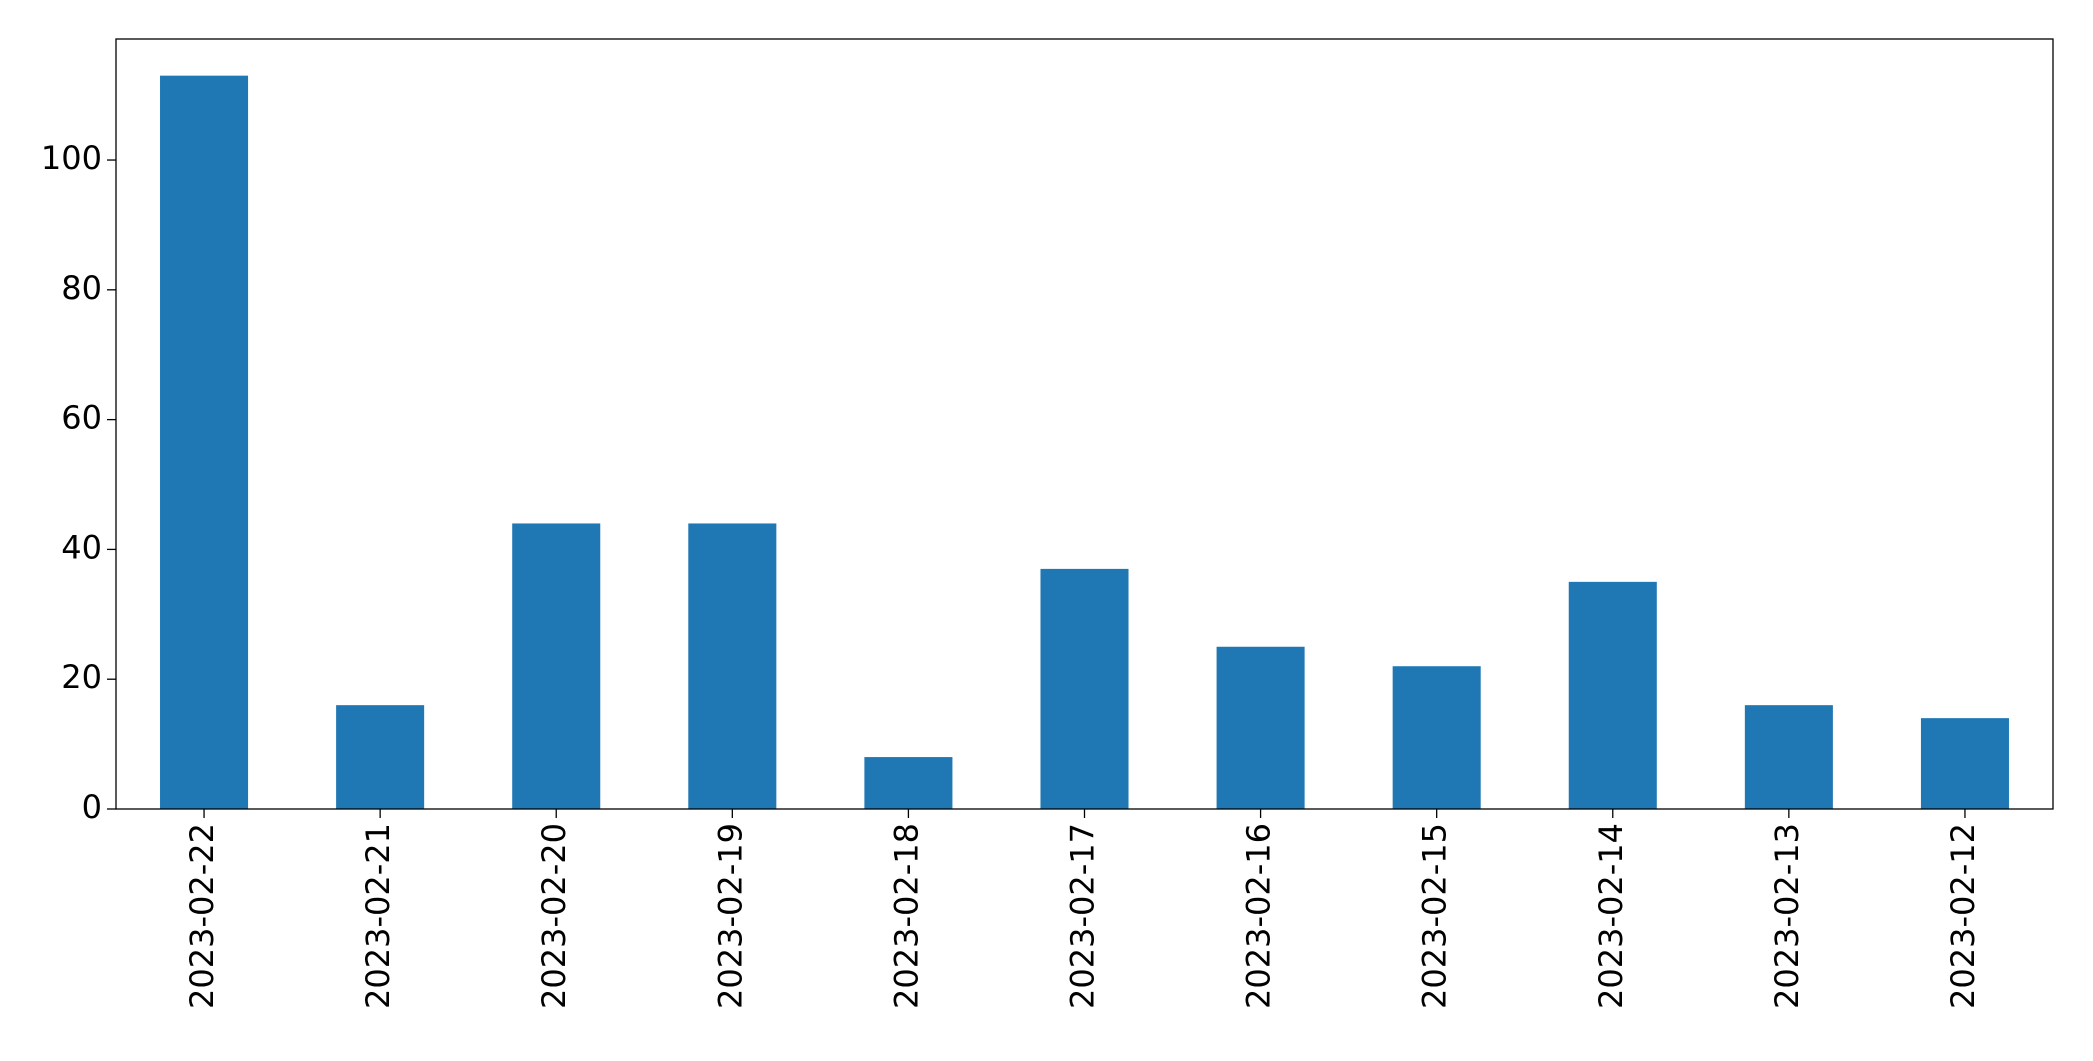  I want to click on x-tick-label: 2023-02-22, so click(202, 916).